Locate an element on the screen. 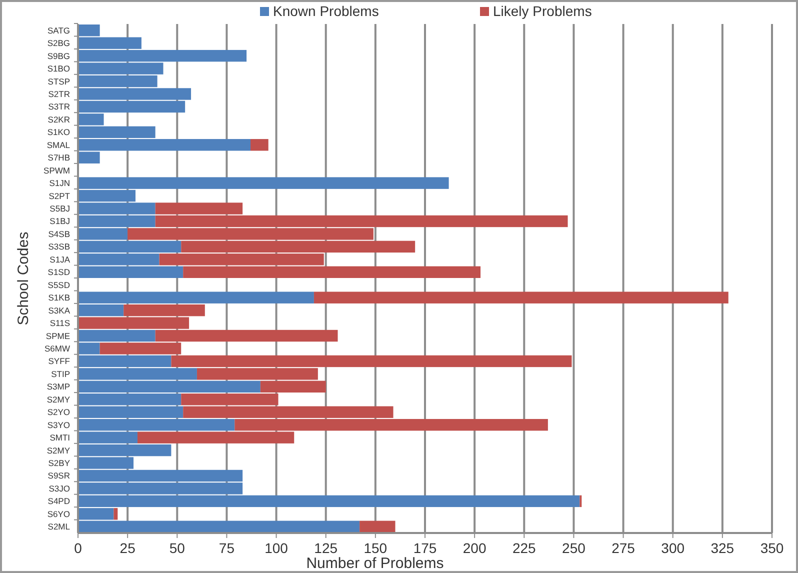 The image size is (798, 573). y-axis-title: School Codes is located at coordinates (23, 279).